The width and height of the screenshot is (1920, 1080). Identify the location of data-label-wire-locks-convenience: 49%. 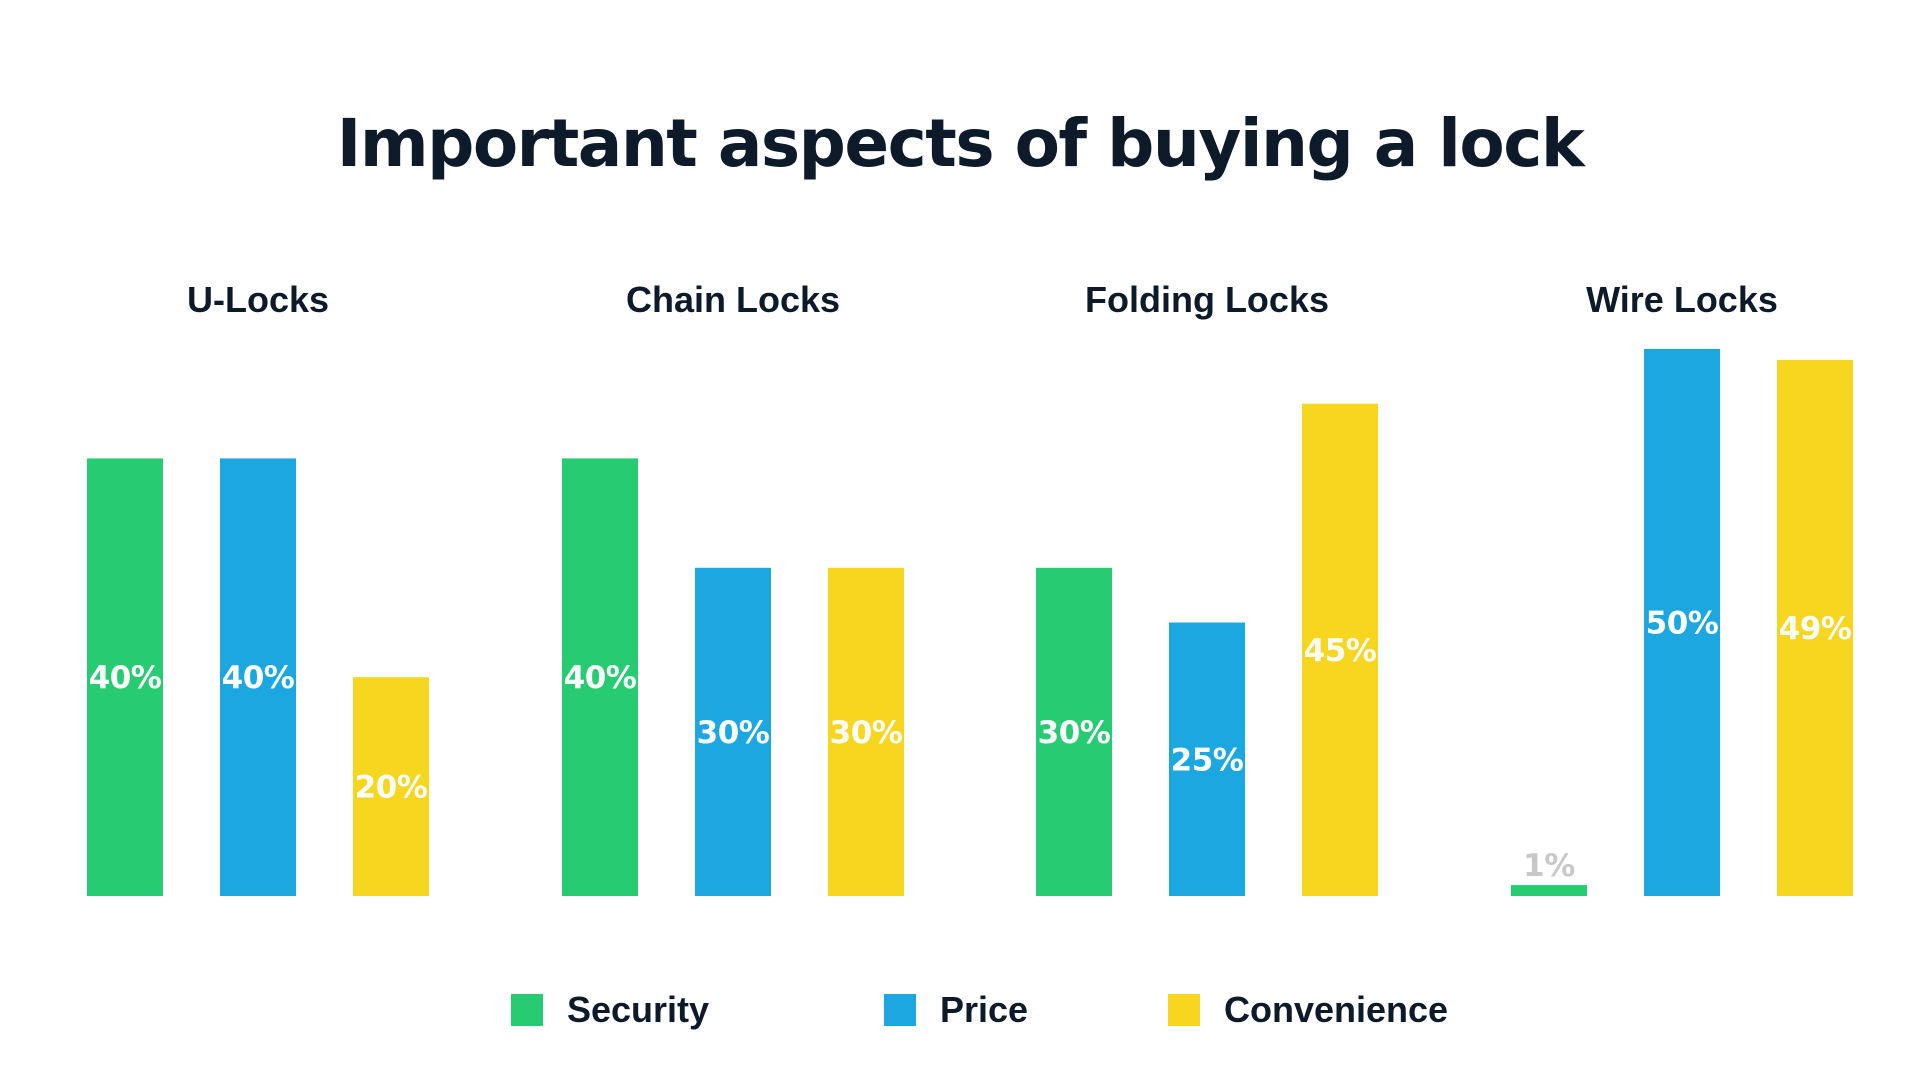
(1815, 629).